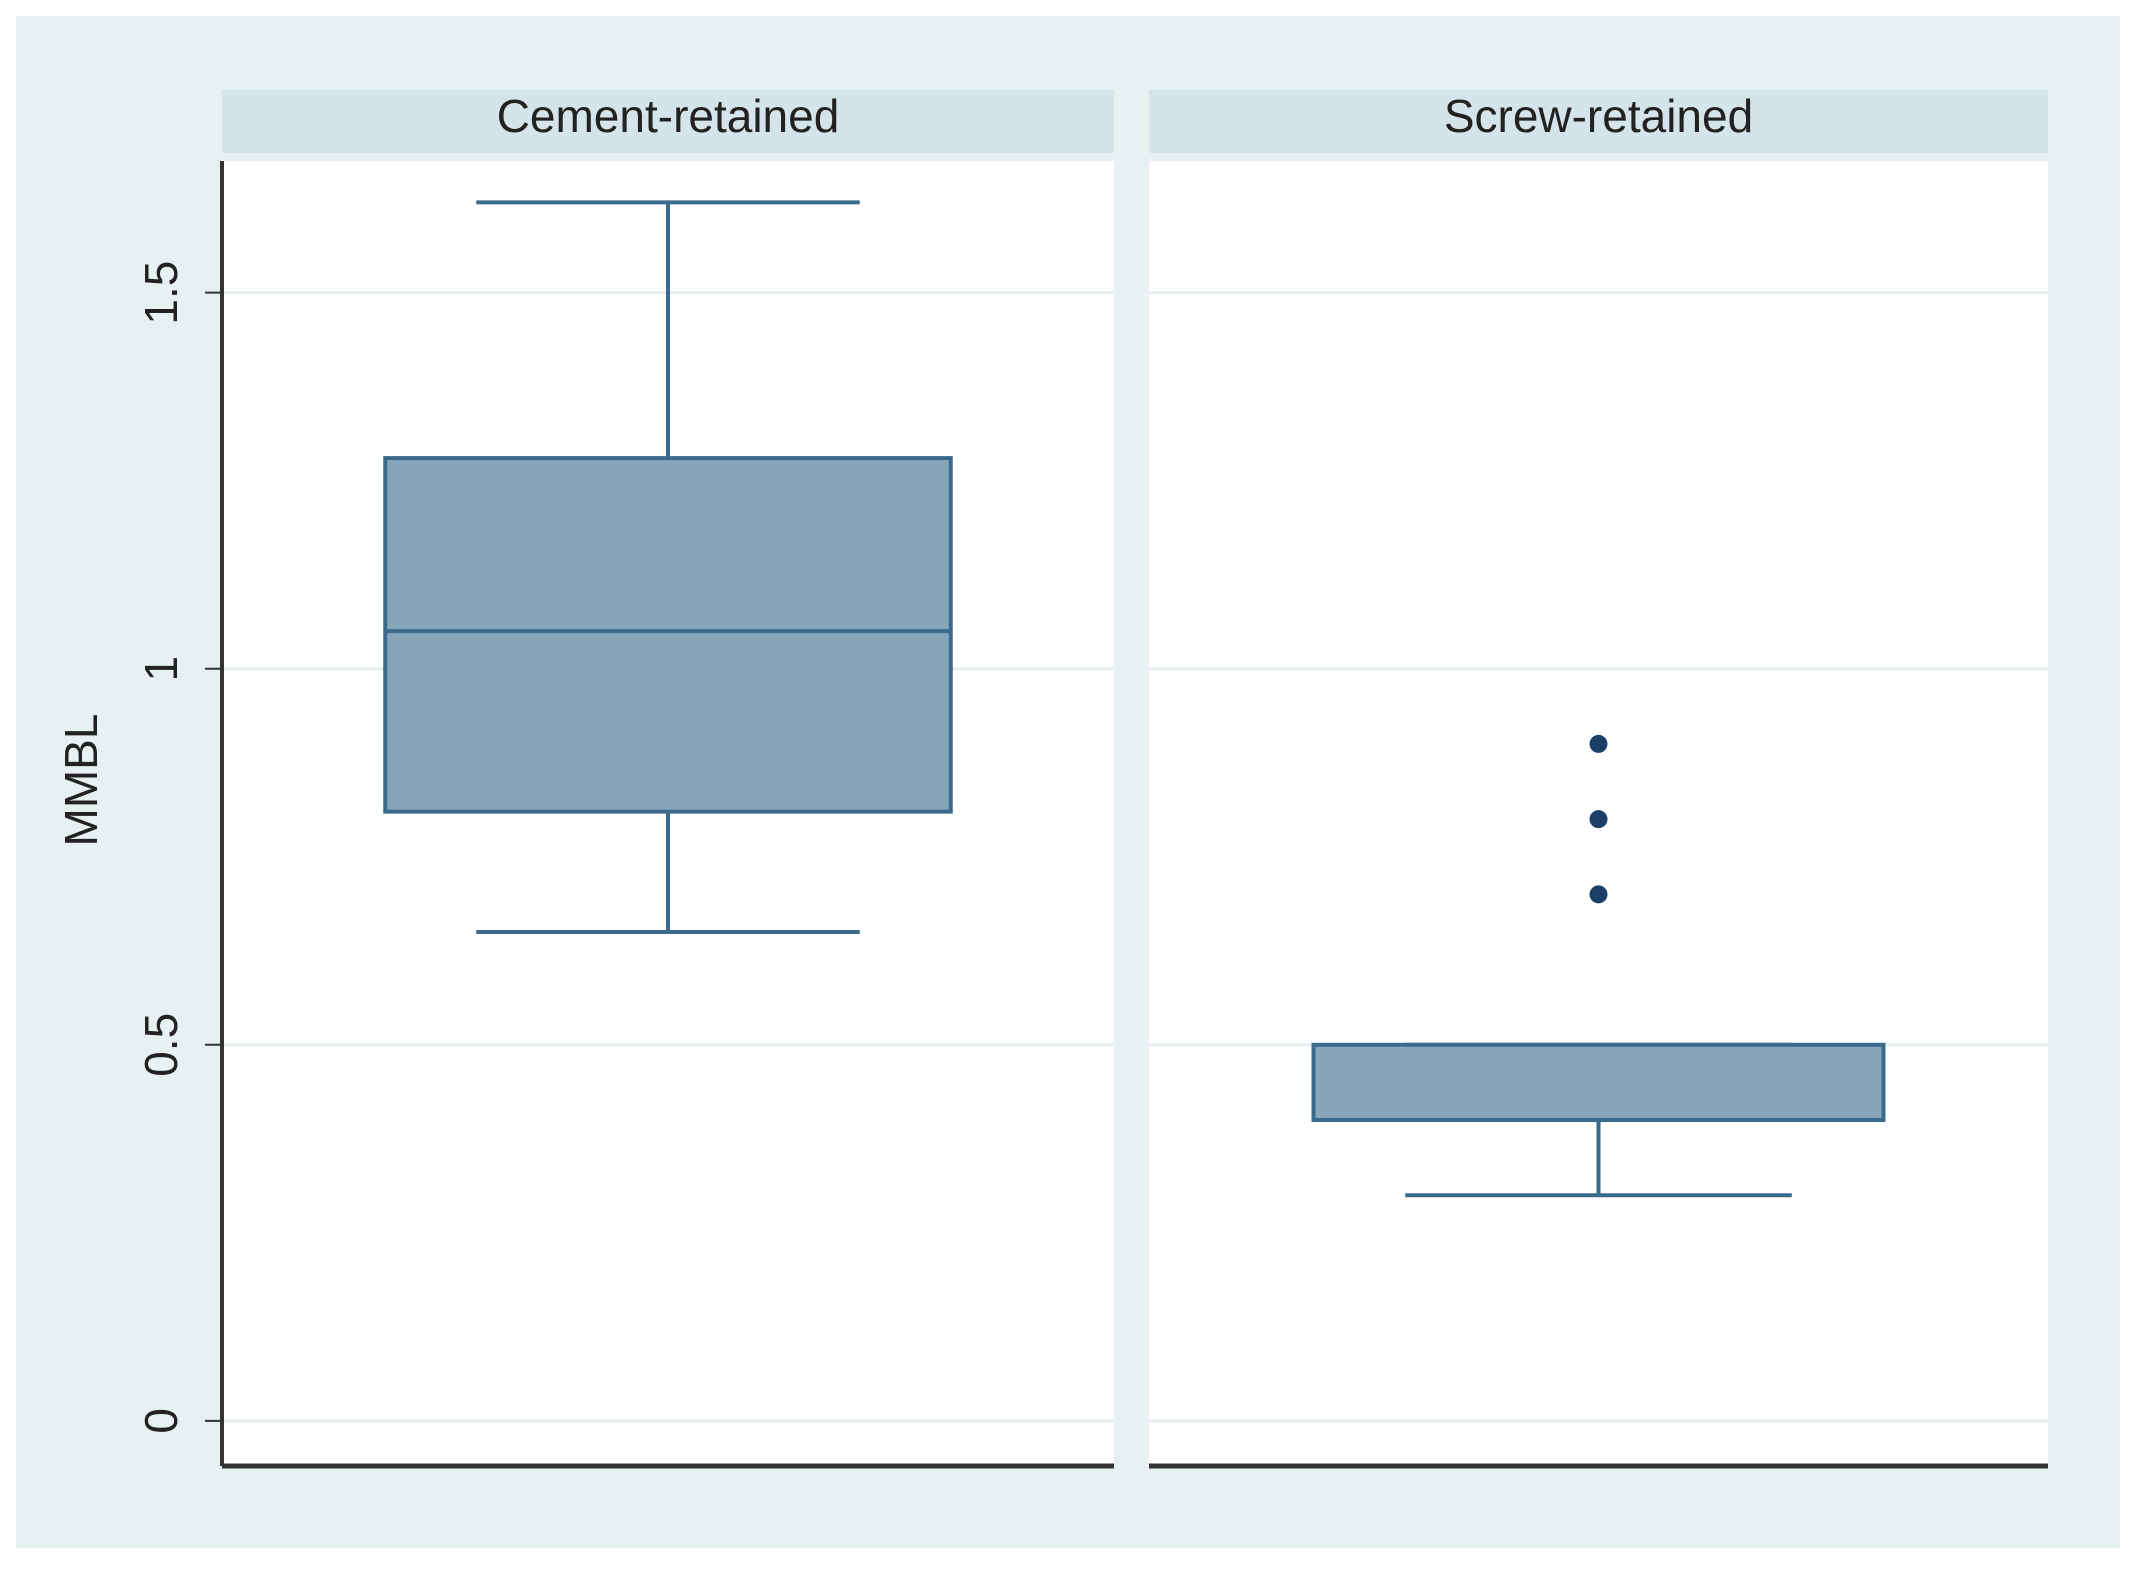 Image resolution: width=2138 pixels, height=1575 pixels. What do you see at coordinates (161, 1421) in the screenshot?
I see `y-tick-label: 0` at bounding box center [161, 1421].